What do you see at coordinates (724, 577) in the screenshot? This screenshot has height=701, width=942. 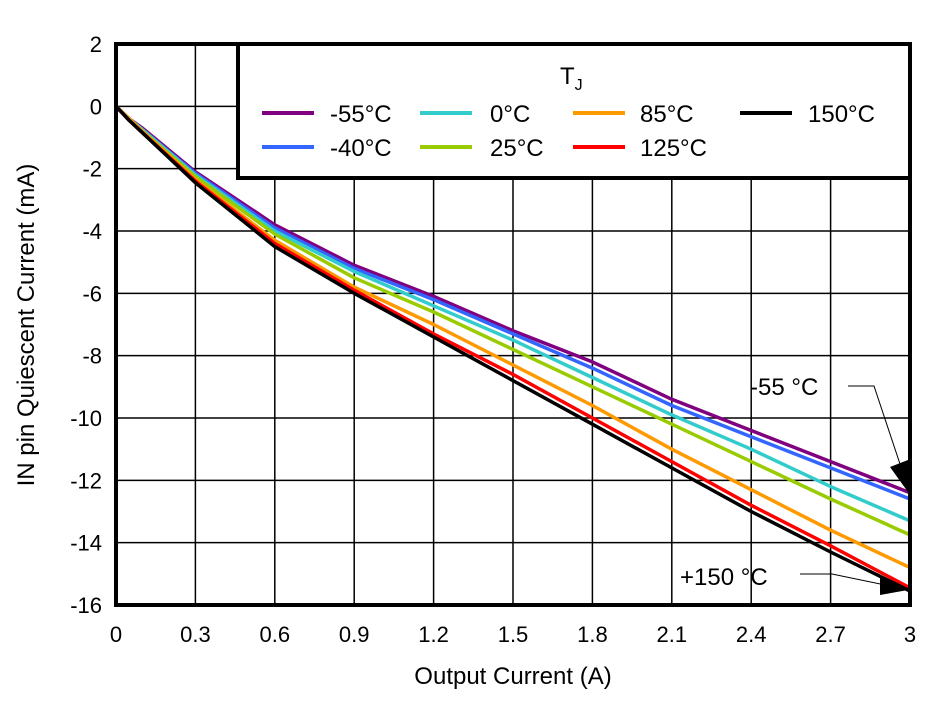 I see `annotation-plus150: +150 °C` at bounding box center [724, 577].